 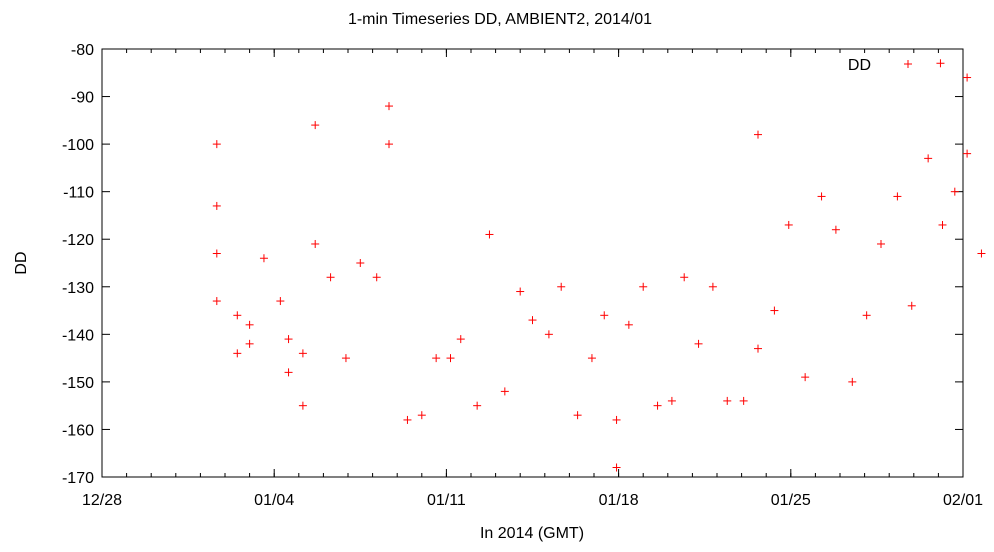 What do you see at coordinates (102, 500) in the screenshot?
I see `x-tick-label: 12/28` at bounding box center [102, 500].